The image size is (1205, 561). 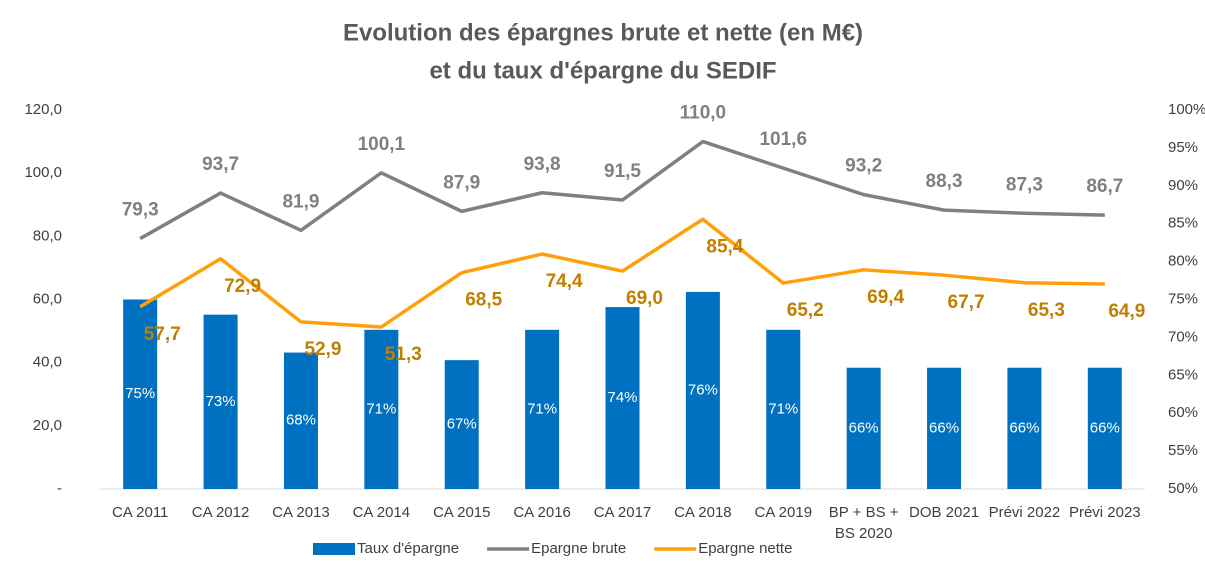 What do you see at coordinates (1183, 488) in the screenshot?
I see `y2-tick-label: 50%` at bounding box center [1183, 488].